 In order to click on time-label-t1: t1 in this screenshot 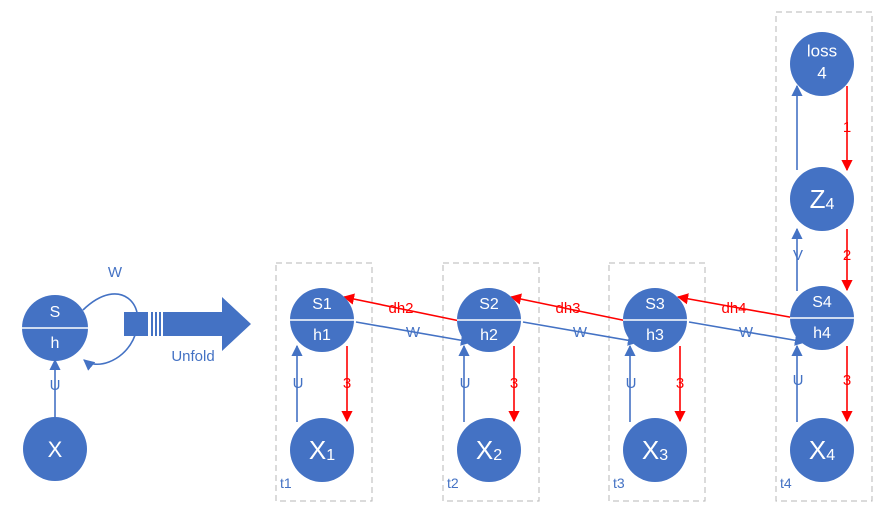, I will do `click(286, 483)`.